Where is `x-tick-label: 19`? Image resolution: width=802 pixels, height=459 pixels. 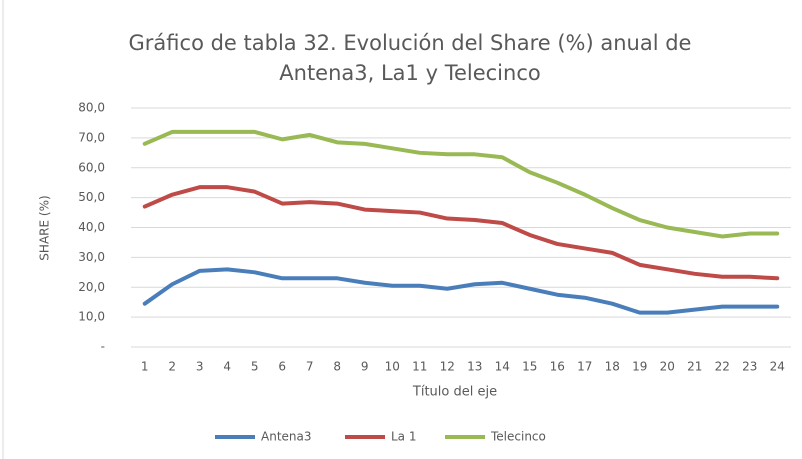 x-tick-label: 19 is located at coordinates (639, 367).